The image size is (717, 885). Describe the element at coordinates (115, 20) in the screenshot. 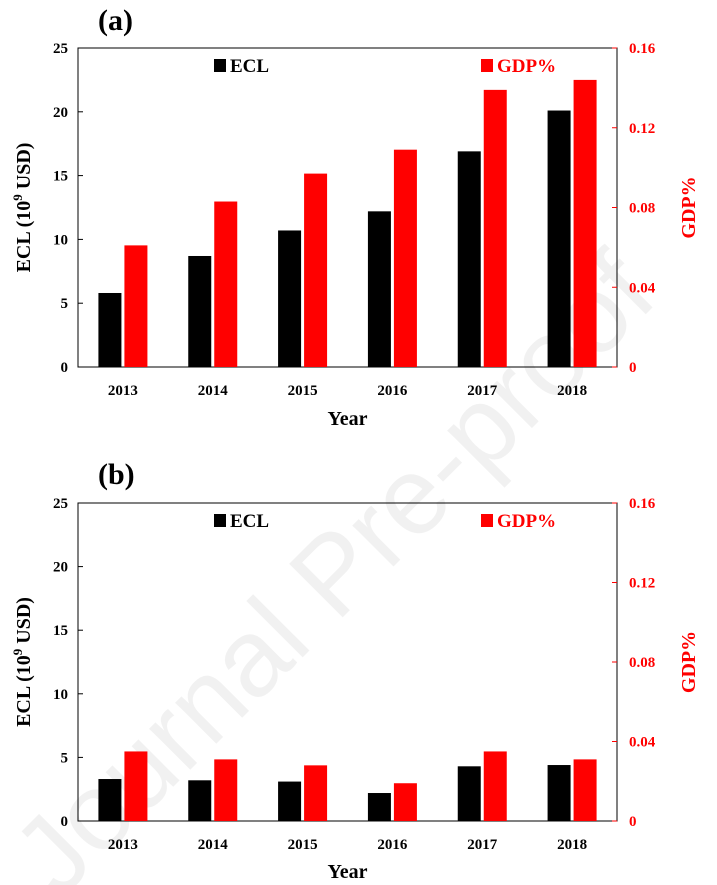

I see `panel-label: (a)` at that location.